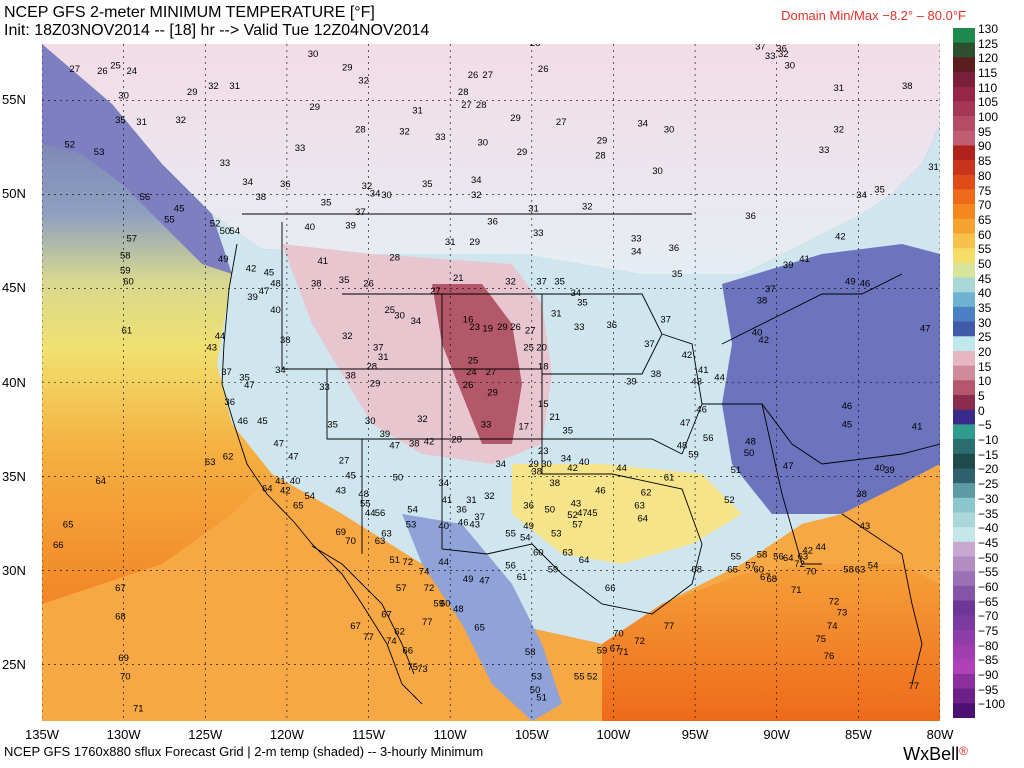 This screenshot has width=1024, height=768. Describe the element at coordinates (985, 293) in the screenshot. I see `colorbar-label: 40` at that location.